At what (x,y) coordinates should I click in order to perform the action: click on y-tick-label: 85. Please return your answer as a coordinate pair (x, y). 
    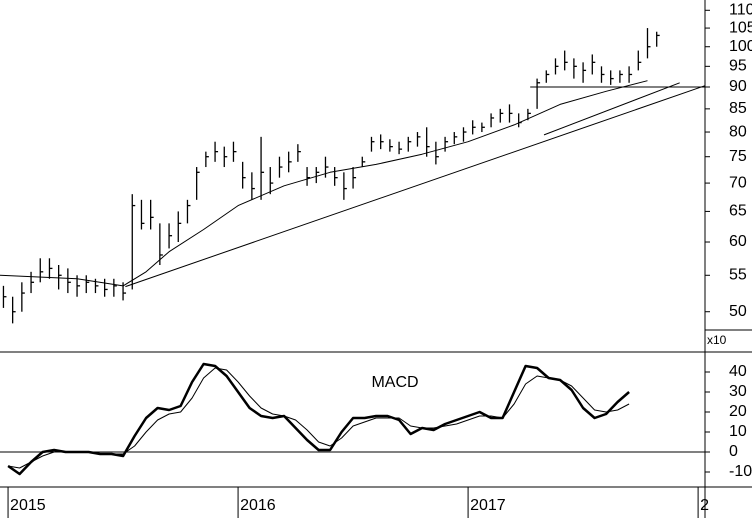
    Looking at the image, I should click on (738, 108).